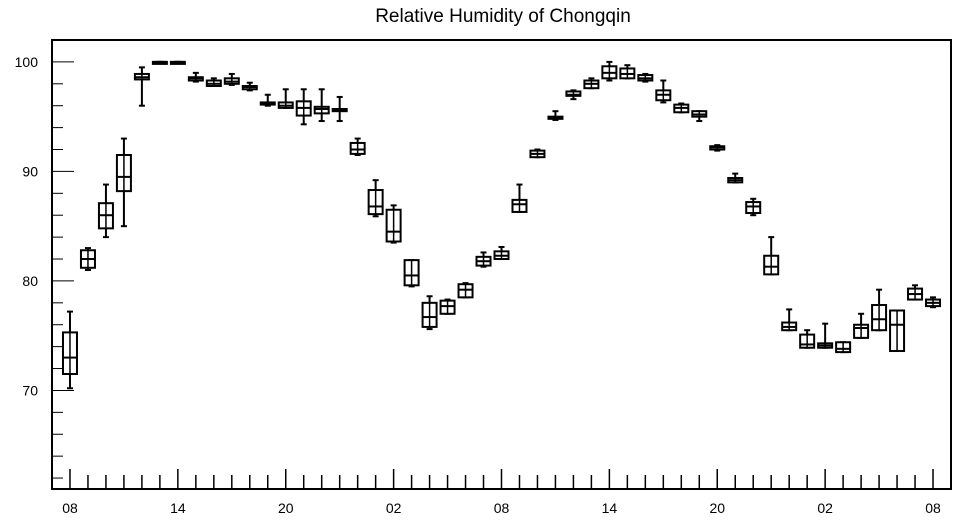 This screenshot has width=957, height=520. I want to click on x-axis: 08 14 20 02 08 14 20 02 08, so click(501, 492).